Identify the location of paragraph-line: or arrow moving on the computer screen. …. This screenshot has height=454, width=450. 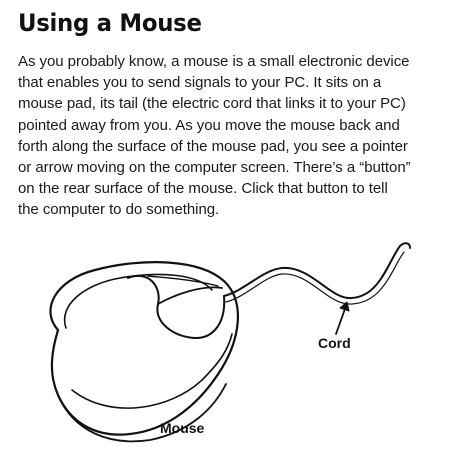
(214, 168).